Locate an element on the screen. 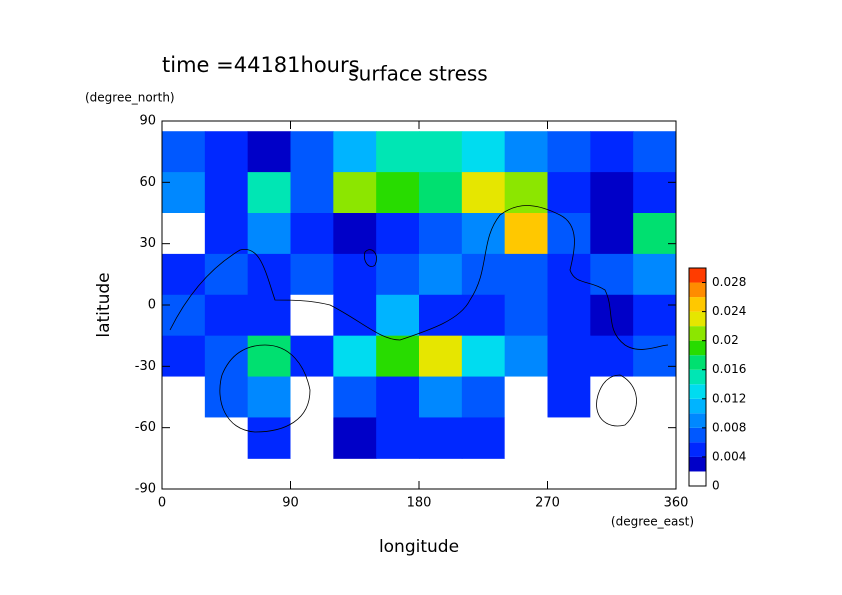  chart-title: surface stress is located at coordinates (417, 74).